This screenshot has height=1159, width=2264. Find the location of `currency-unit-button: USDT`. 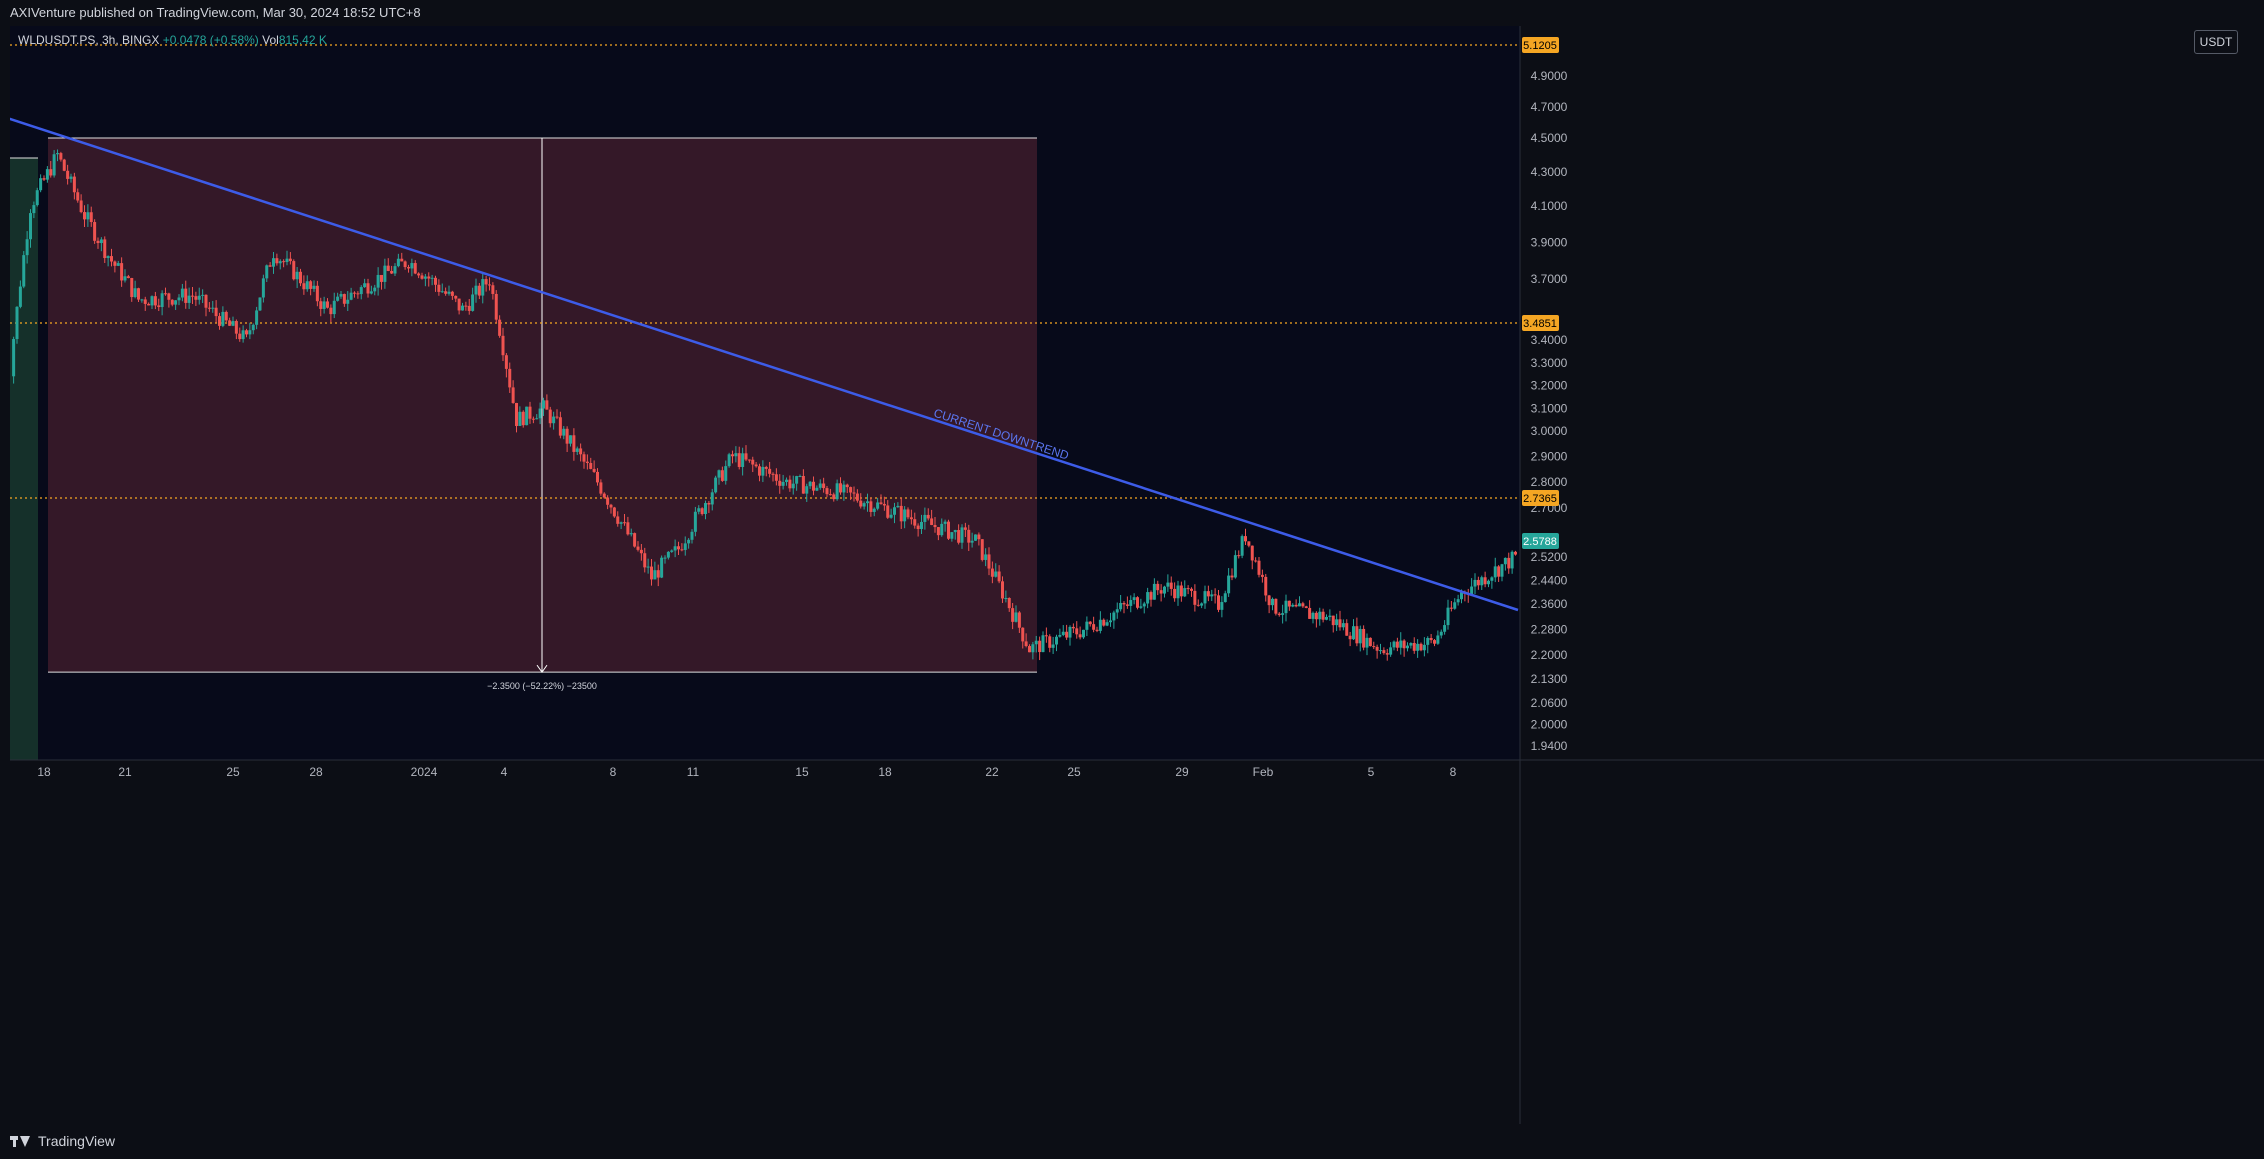

currency-unit-button: USDT is located at coordinates (2216, 42).